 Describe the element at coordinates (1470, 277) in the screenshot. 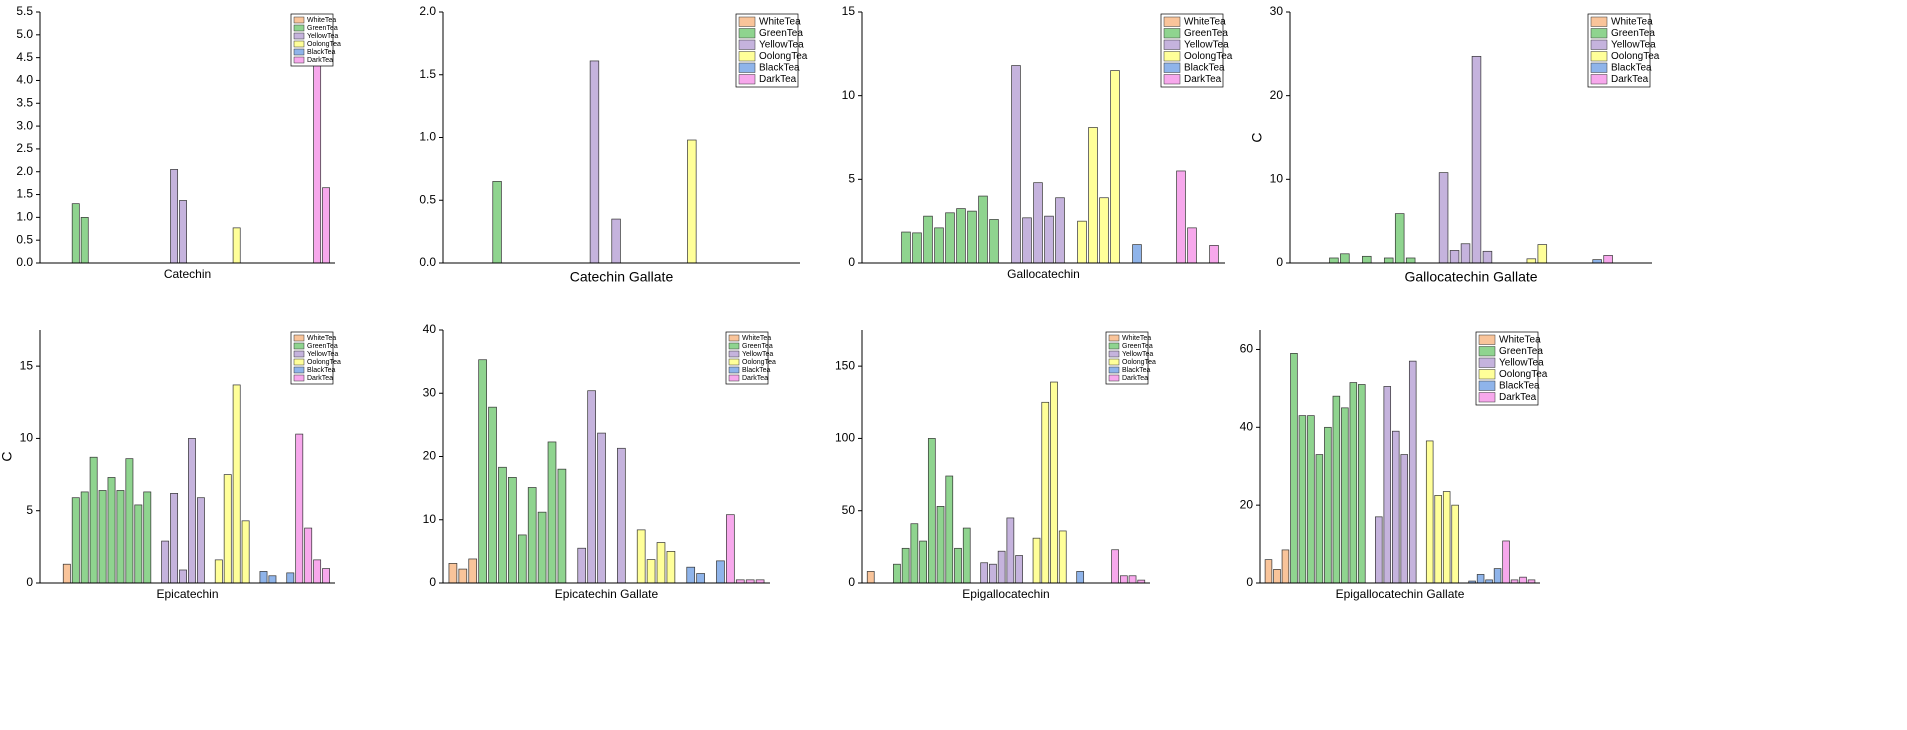

I see `x-axis-label: Gallocatechin Gallate` at that location.